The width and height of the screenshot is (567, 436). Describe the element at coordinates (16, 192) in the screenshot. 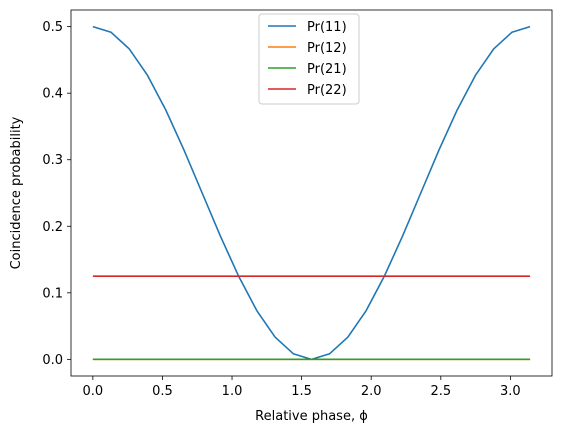

I see `y-axis-label: Coincidence probability` at that location.